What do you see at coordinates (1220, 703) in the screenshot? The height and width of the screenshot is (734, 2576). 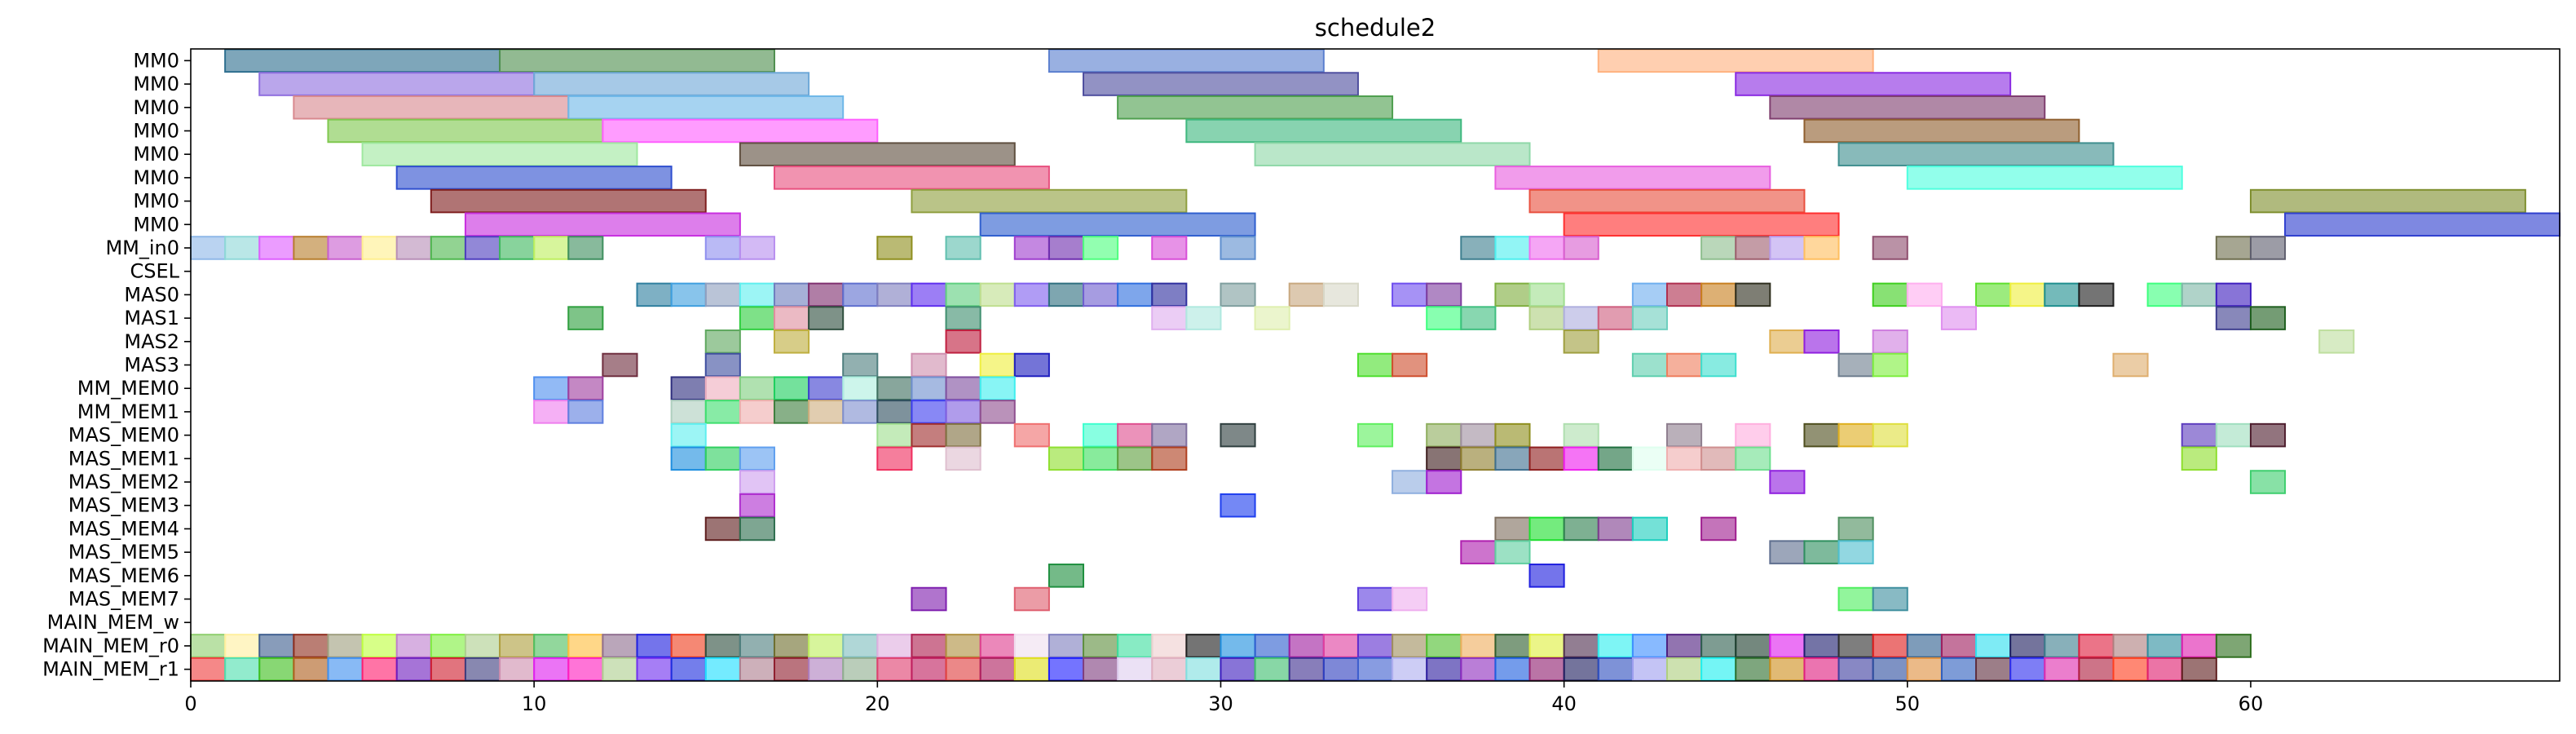 I see `x-tick-label: 30` at bounding box center [1220, 703].